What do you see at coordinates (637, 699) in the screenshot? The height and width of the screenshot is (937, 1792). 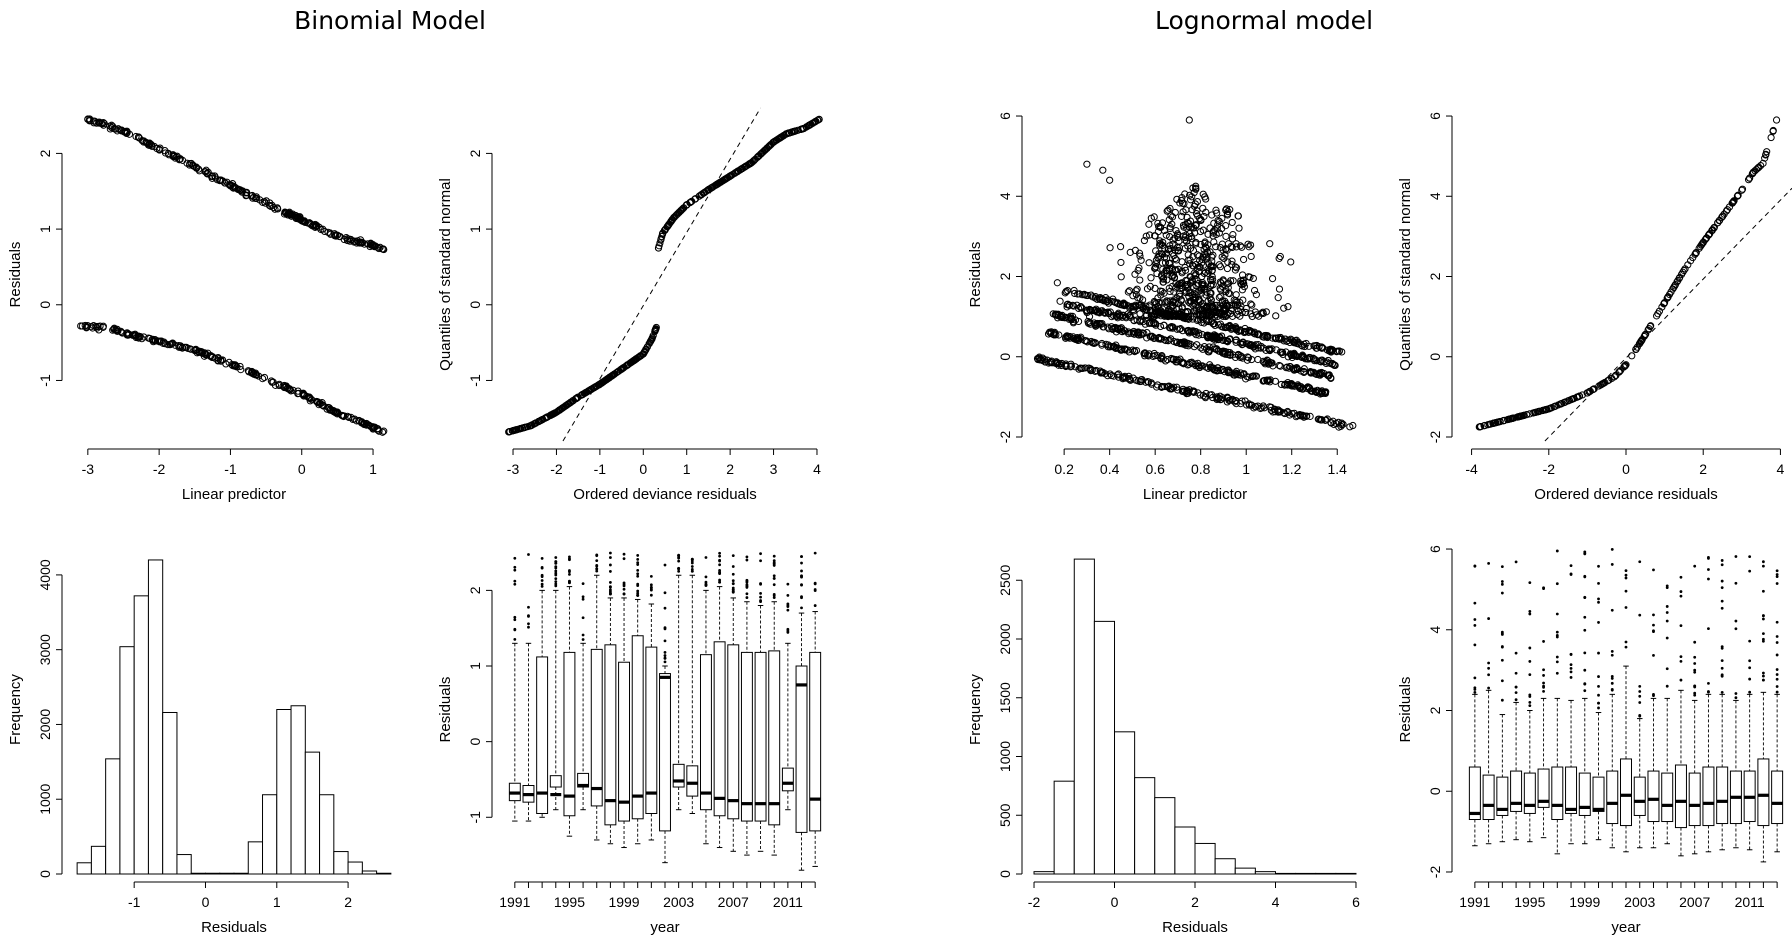 I see `box-2000` at bounding box center [637, 699].